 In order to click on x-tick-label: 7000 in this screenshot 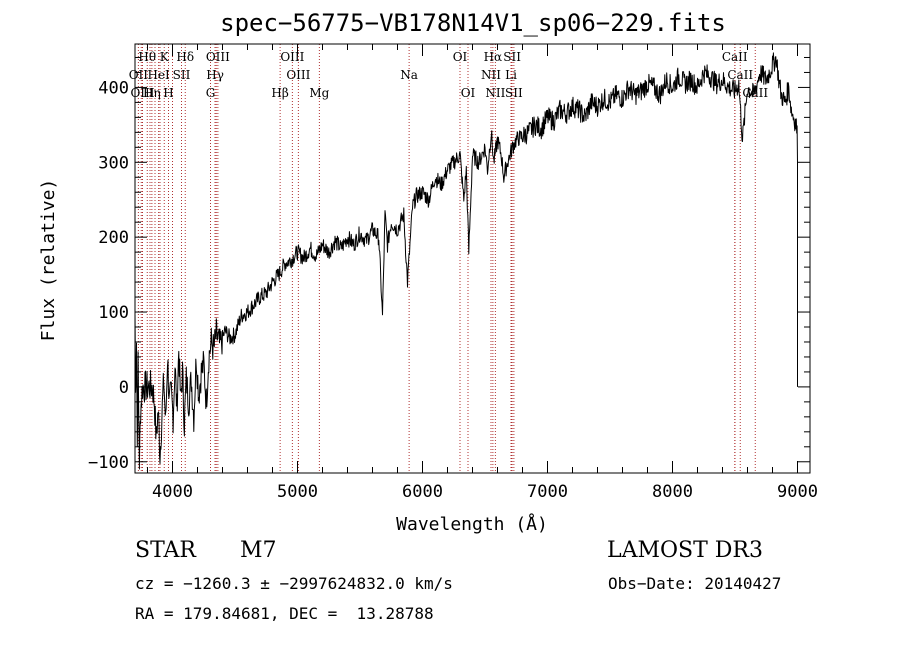, I will do `click(547, 492)`.